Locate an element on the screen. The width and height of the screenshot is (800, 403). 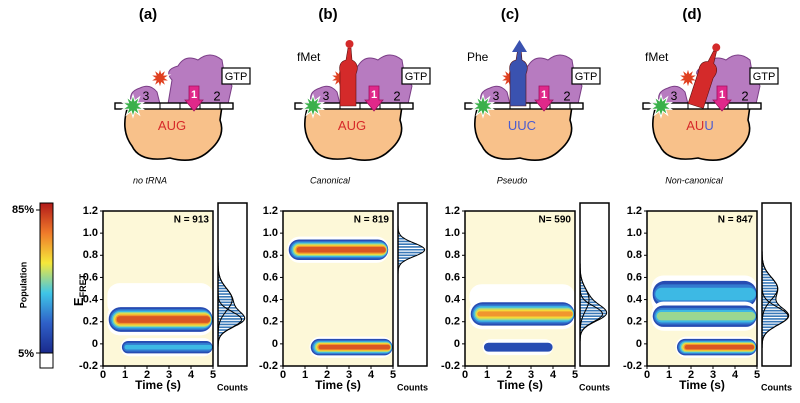
fit-curve is located at coordinates (411, 288).